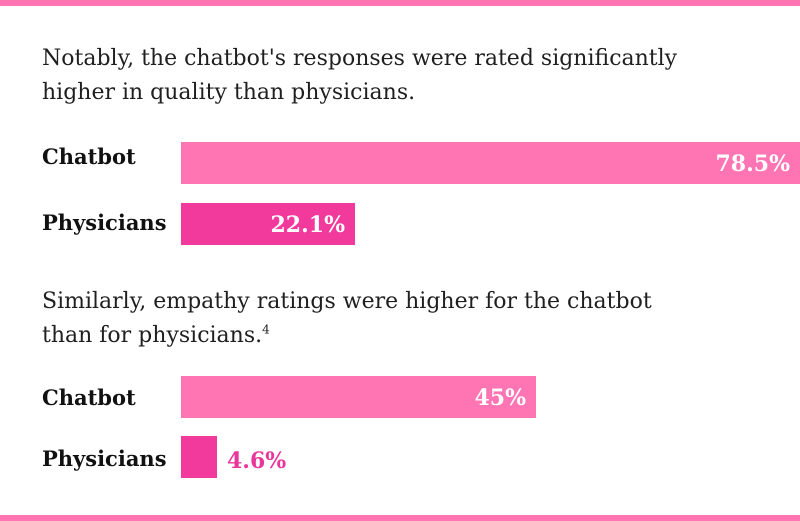  Describe the element at coordinates (400, 3) in the screenshot. I see `top-rule` at that location.